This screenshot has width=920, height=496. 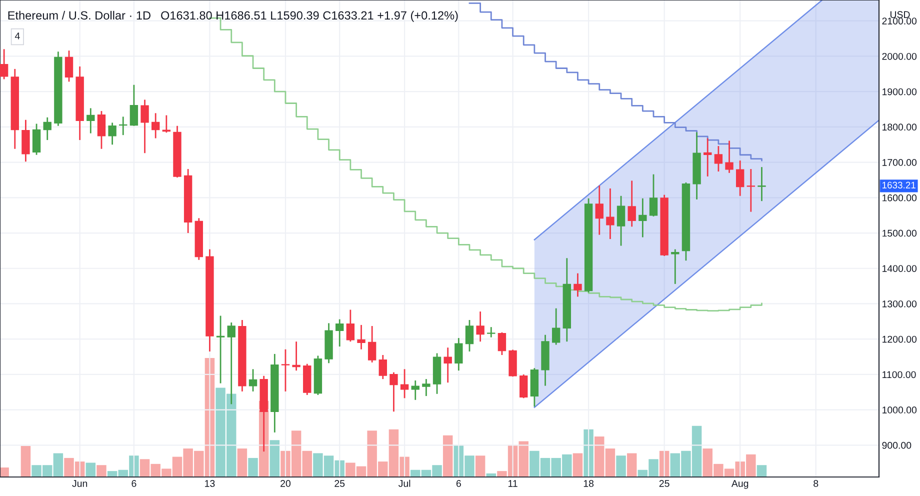 I want to click on x-tick-label: Jul, so click(x=404, y=483).